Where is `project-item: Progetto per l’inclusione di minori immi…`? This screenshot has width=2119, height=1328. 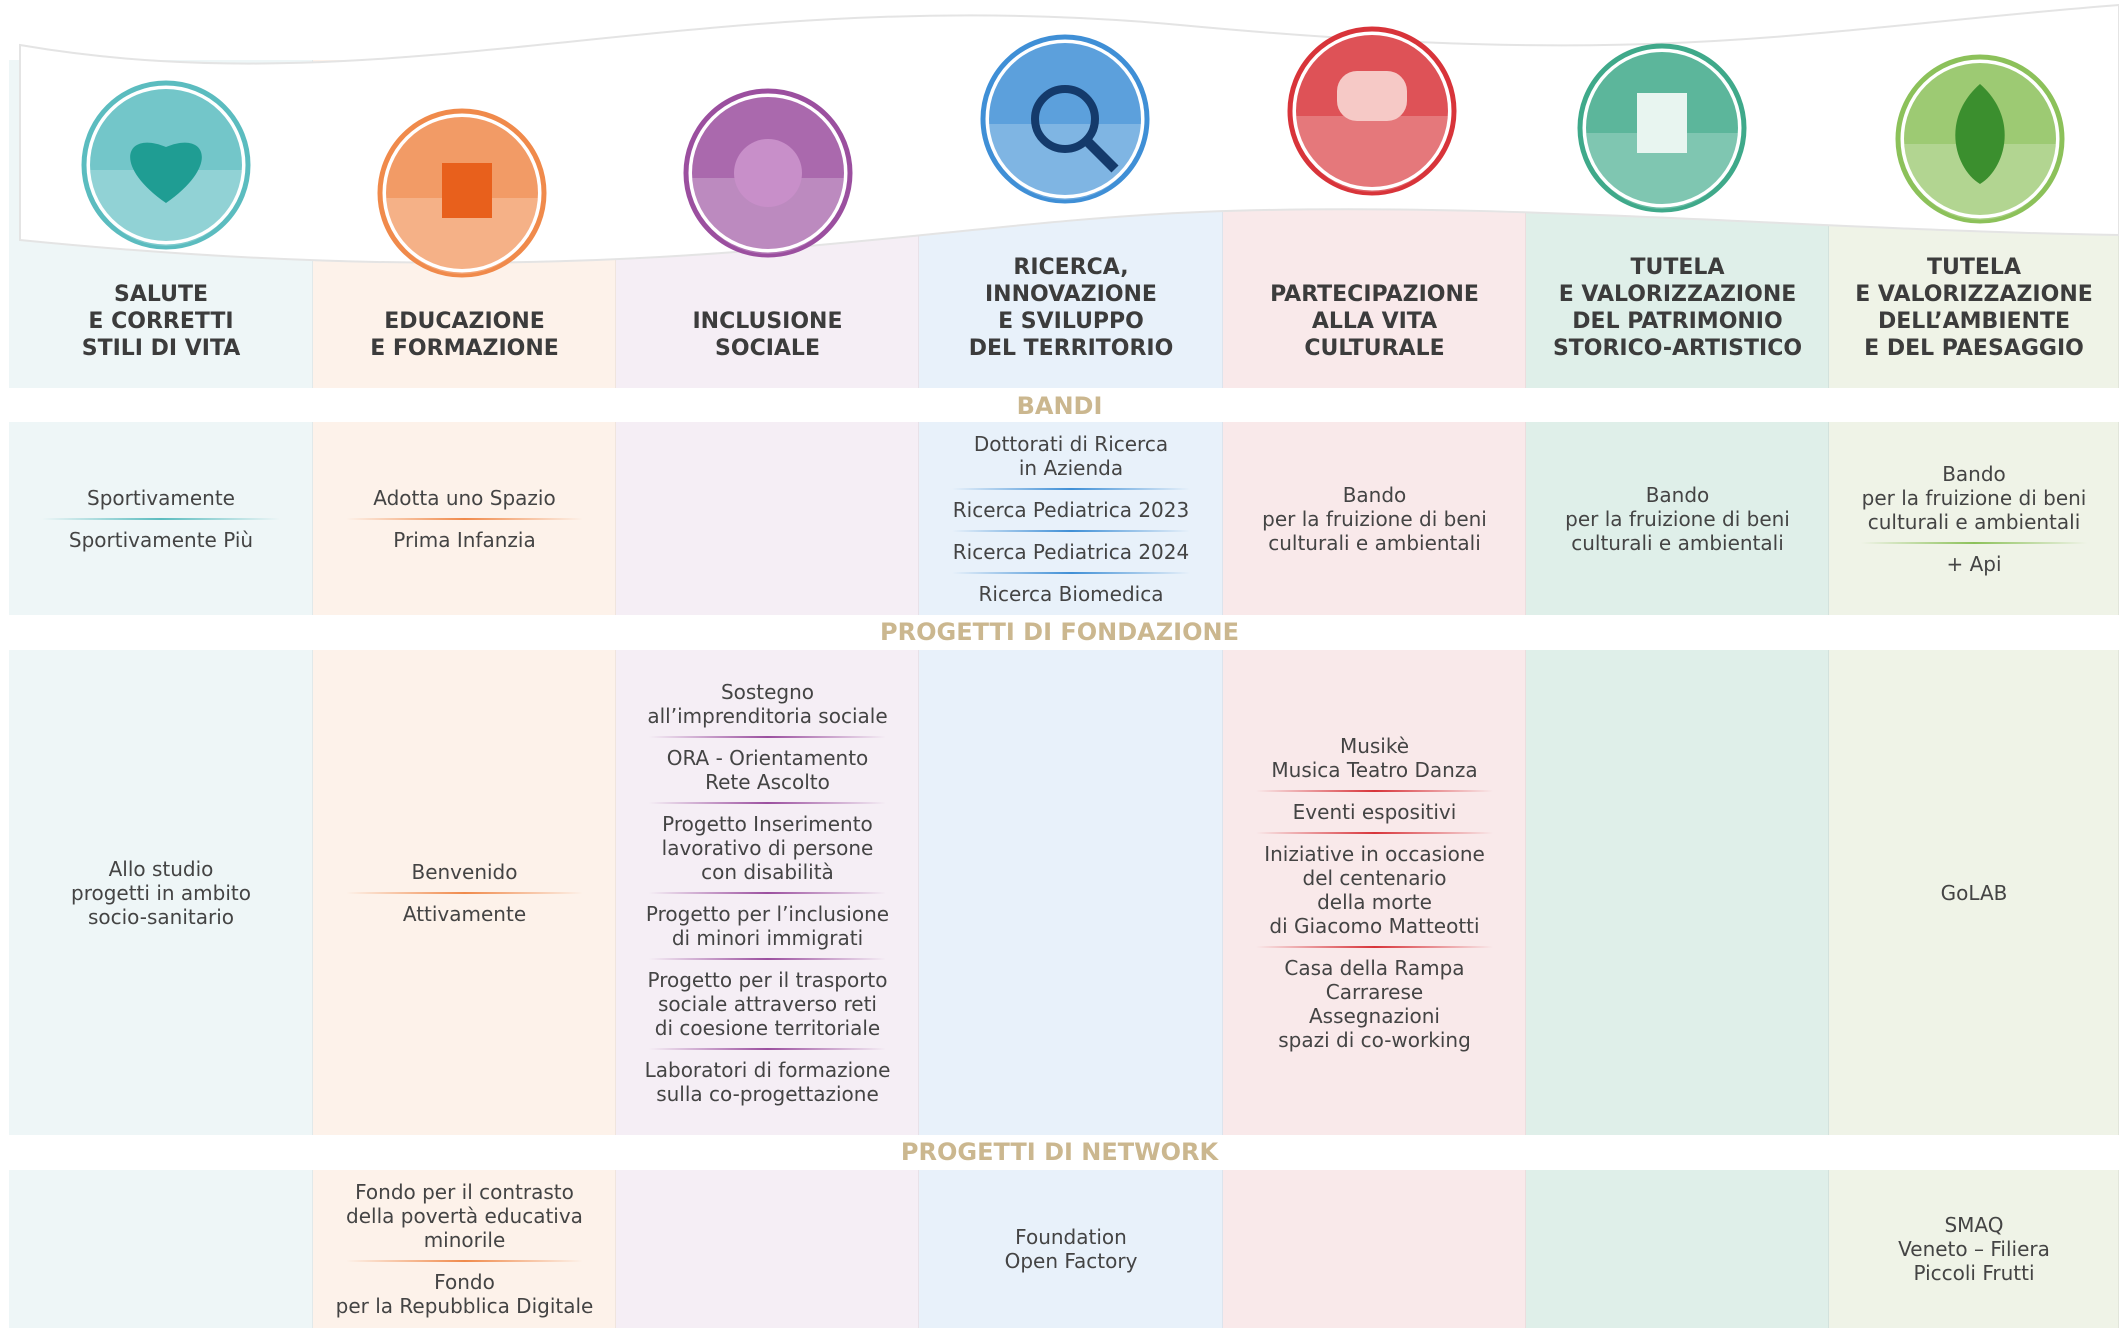 project-item: Progetto per l’inclusione di minori immi… is located at coordinates (767, 925).